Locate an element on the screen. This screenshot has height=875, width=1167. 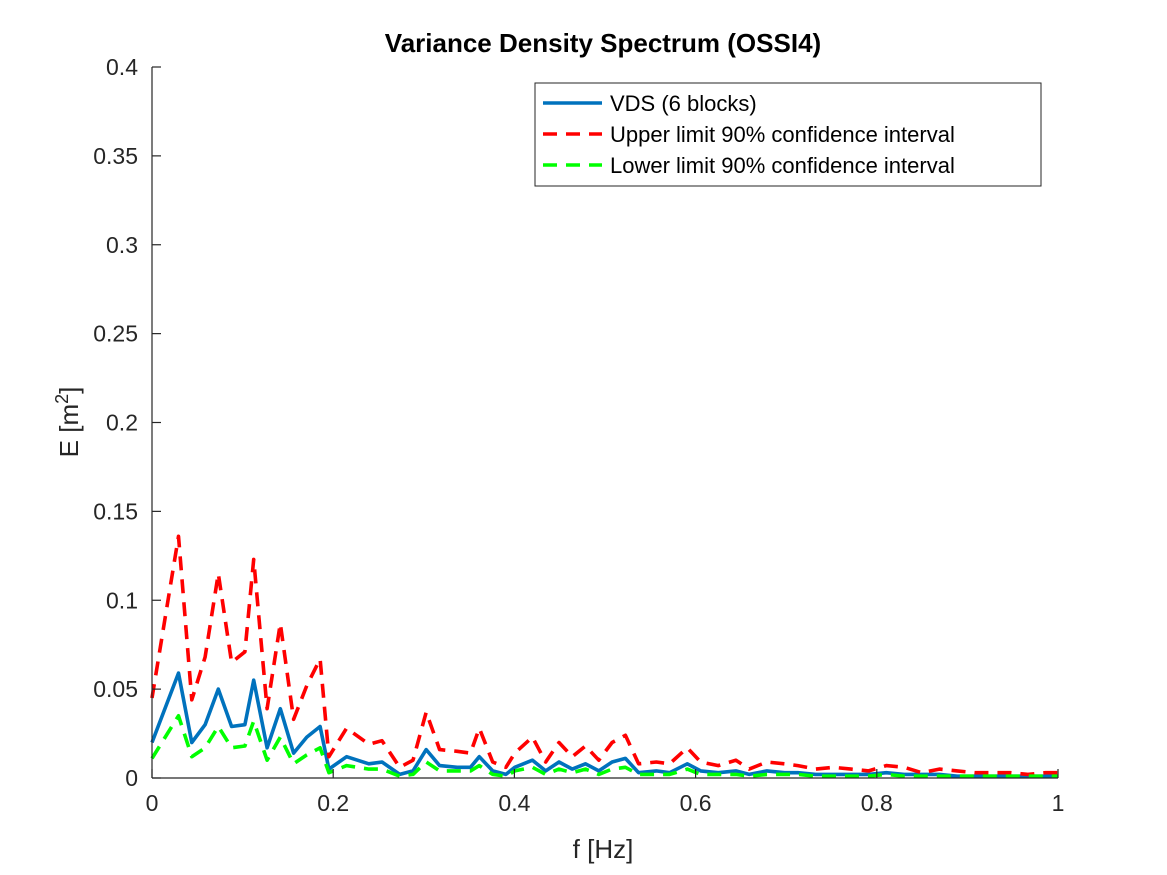
x-tick-label: 0.8 is located at coordinates (877, 803).